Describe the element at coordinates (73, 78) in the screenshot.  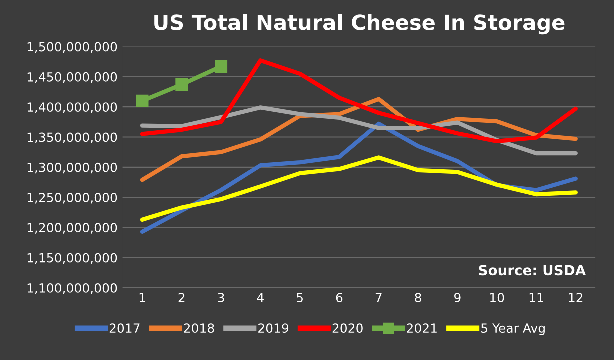
I see `y-tick-label: 1,450,000,000` at that location.